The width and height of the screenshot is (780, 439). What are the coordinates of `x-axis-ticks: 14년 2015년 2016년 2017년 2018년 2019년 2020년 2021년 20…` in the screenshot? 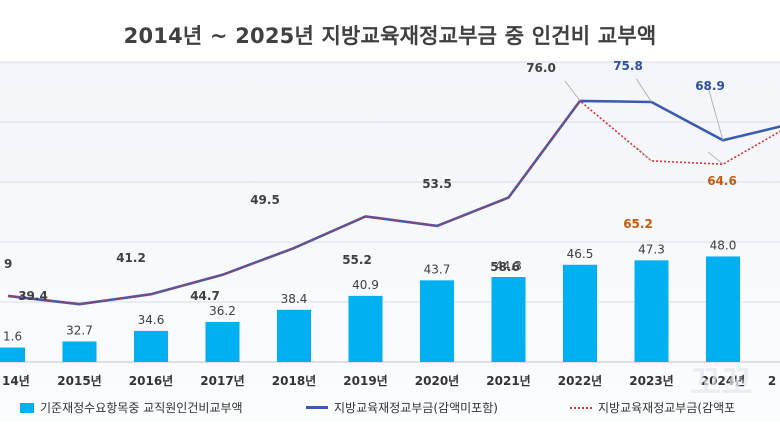 It's located at (389, 381).